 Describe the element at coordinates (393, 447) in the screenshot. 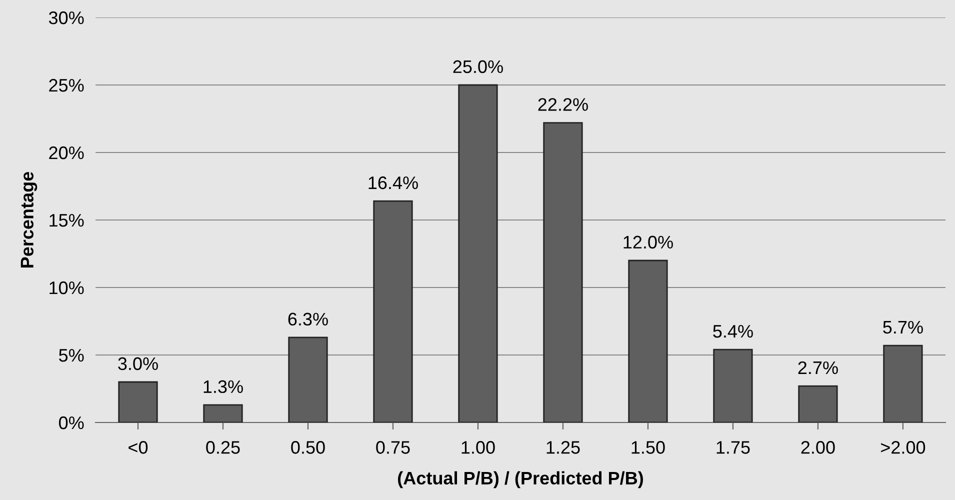

I see `x-tick-label: 0.75` at that location.